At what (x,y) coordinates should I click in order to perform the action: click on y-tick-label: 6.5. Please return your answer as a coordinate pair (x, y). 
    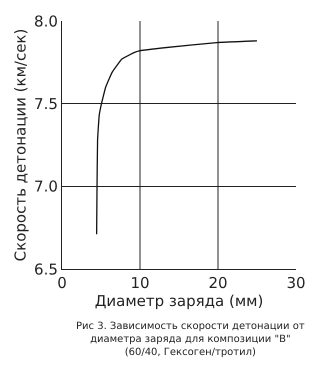
    Looking at the image, I should click on (46, 269).